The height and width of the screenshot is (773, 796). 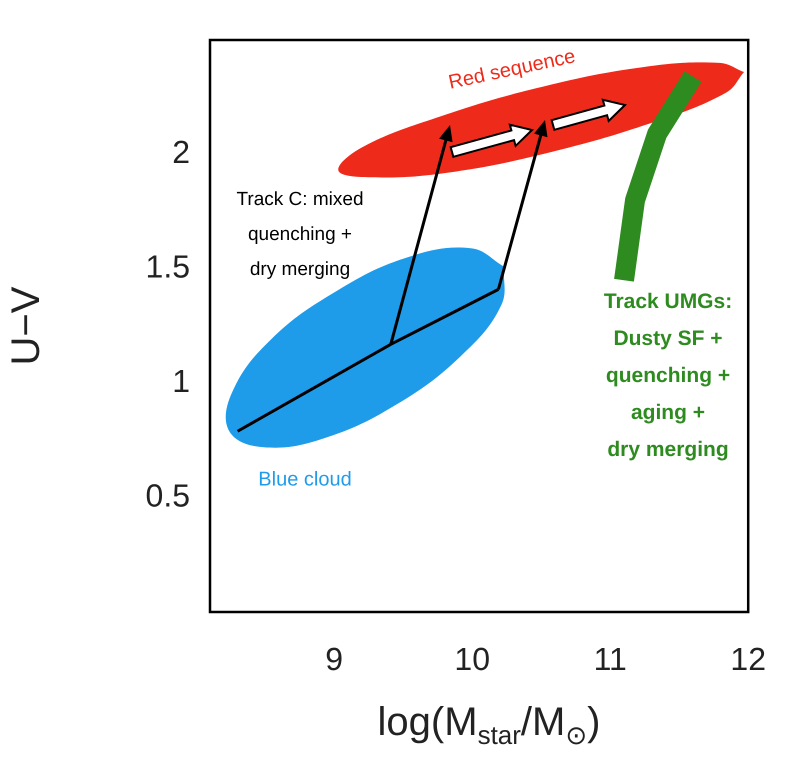 I want to click on text: Track C: mixed quenching + dry merging, so click(x=300, y=234).